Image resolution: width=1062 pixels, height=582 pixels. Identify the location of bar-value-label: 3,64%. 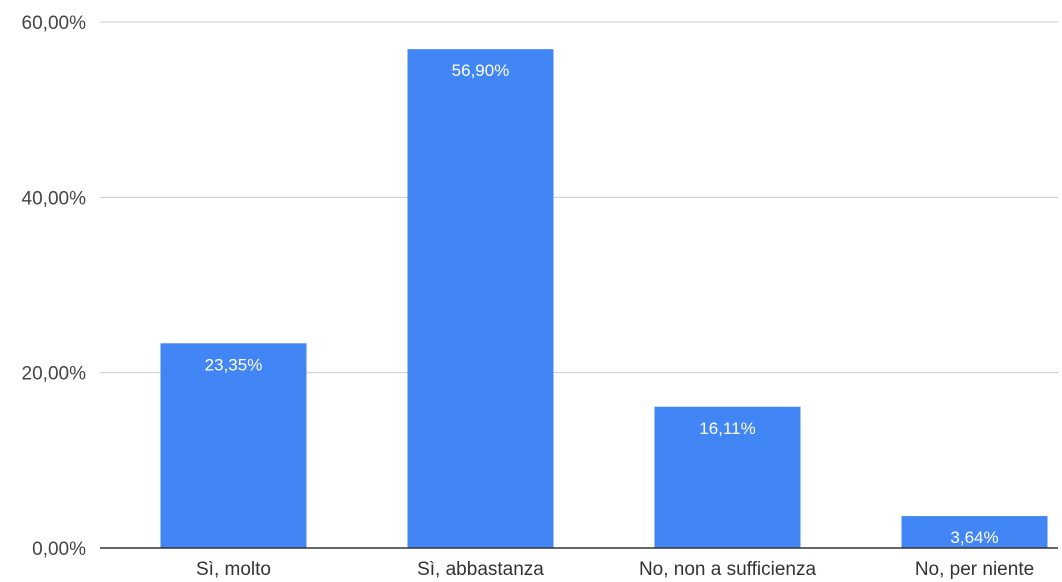
(974, 537).